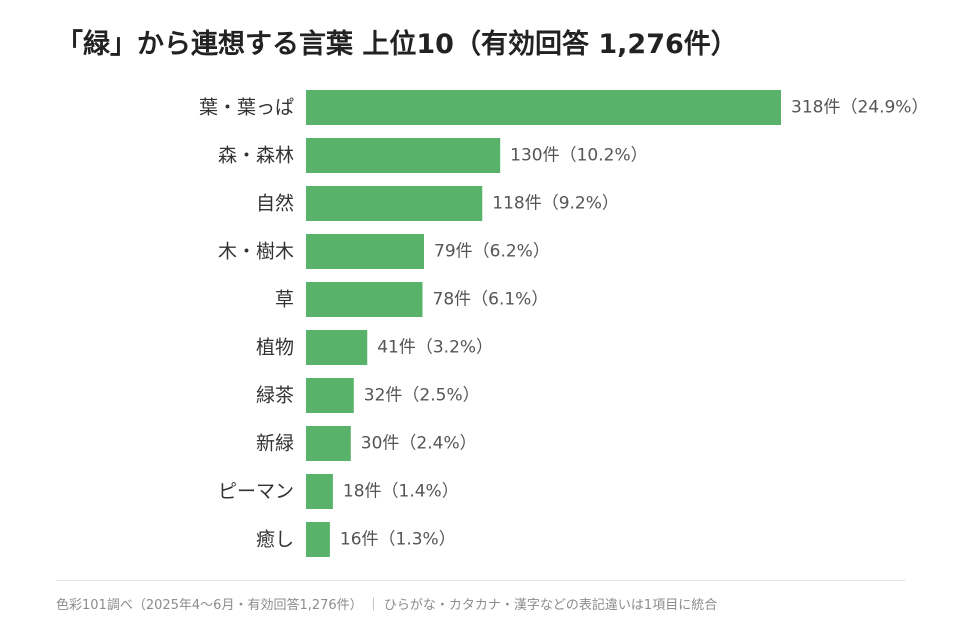  I want to click on value-label: 16件（1.3%）, so click(398, 540).